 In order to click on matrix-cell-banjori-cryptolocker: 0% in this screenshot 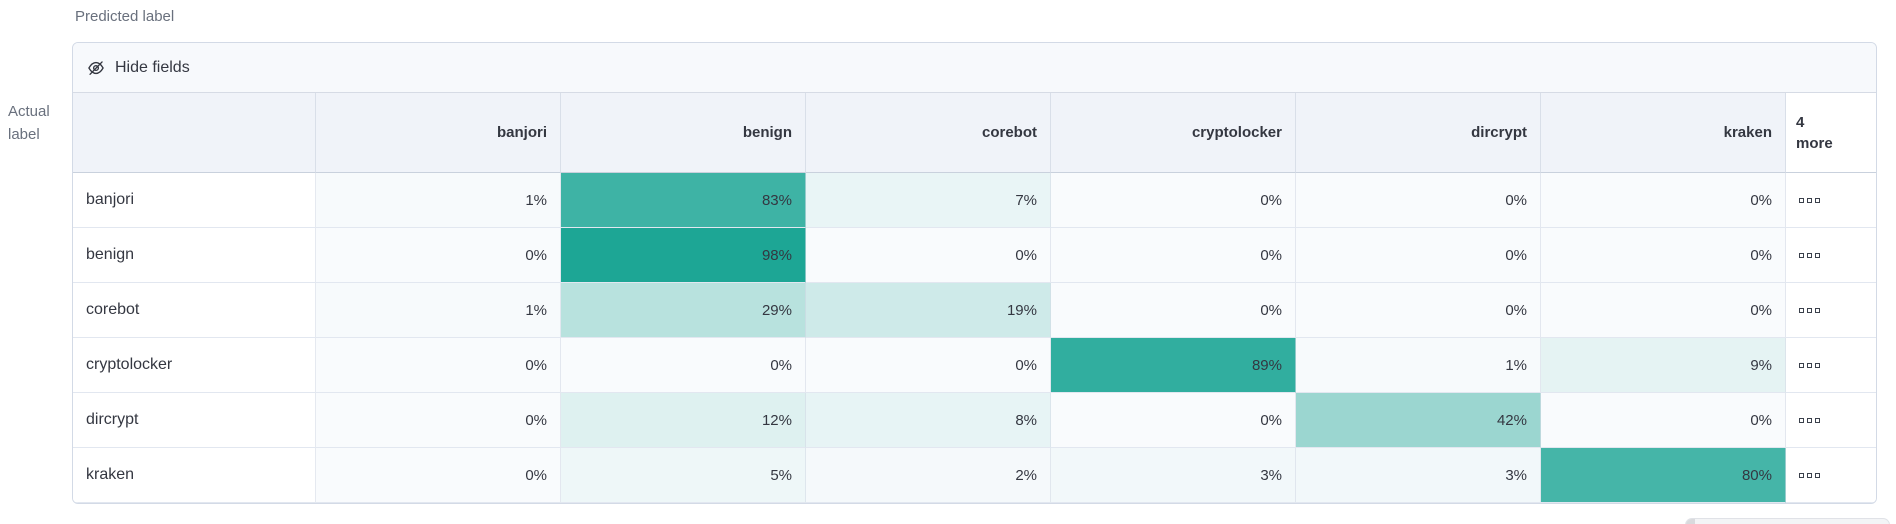, I will do `click(1173, 200)`.